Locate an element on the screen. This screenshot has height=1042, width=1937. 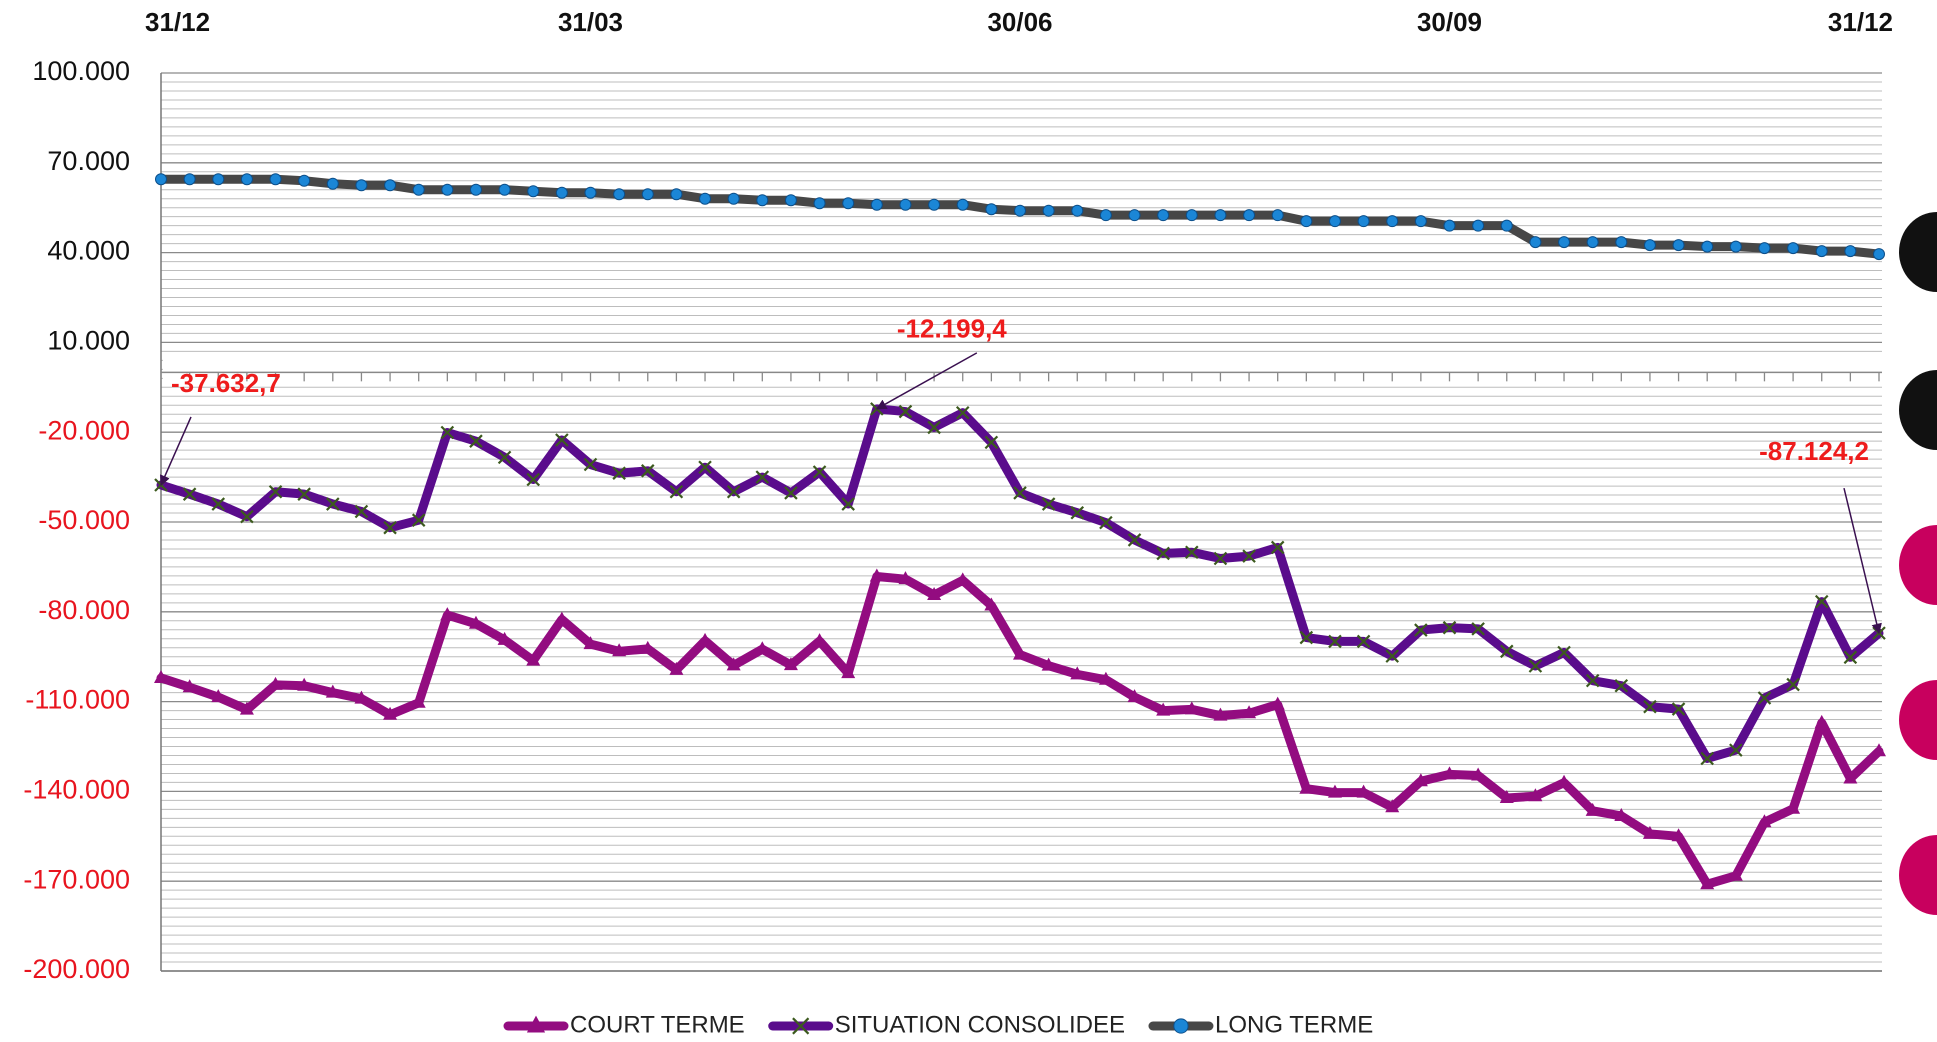
series is located at coordinates (1020, 217).